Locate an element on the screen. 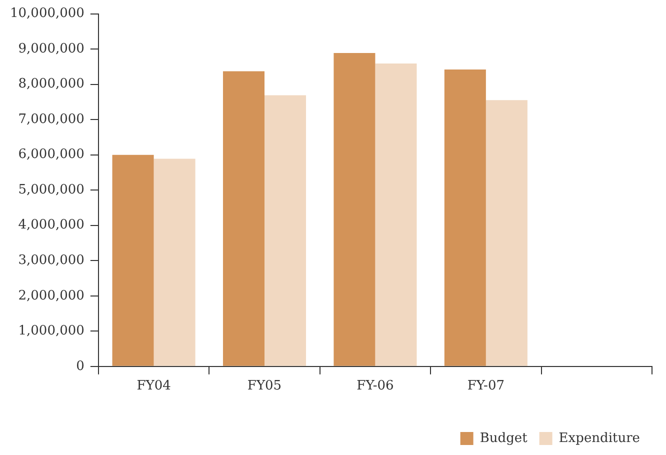 This screenshot has height=455, width=666. y-tick-label: 2,000,000 is located at coordinates (51, 296).